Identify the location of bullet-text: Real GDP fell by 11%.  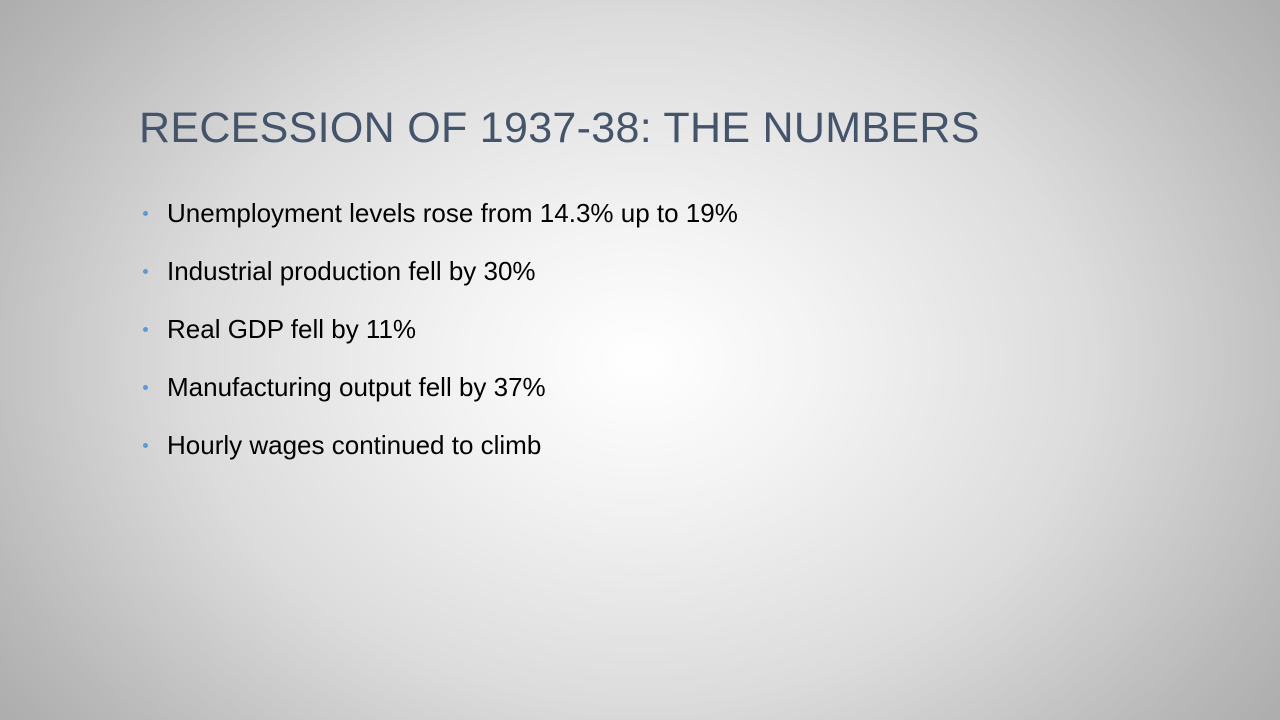
(292, 329).